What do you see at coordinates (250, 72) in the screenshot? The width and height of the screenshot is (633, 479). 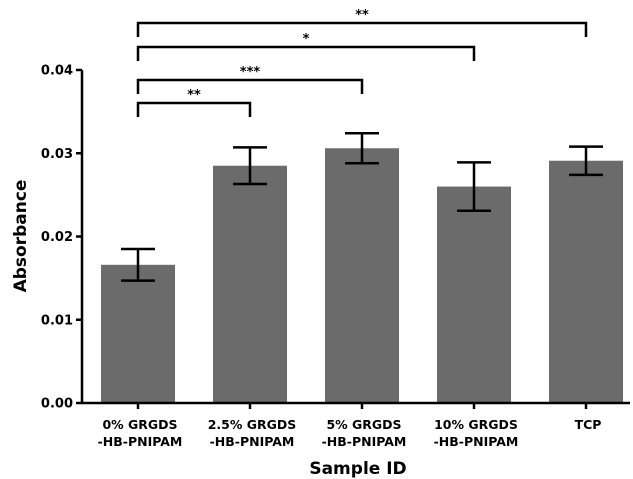 I see `significance-label: ***` at bounding box center [250, 72].